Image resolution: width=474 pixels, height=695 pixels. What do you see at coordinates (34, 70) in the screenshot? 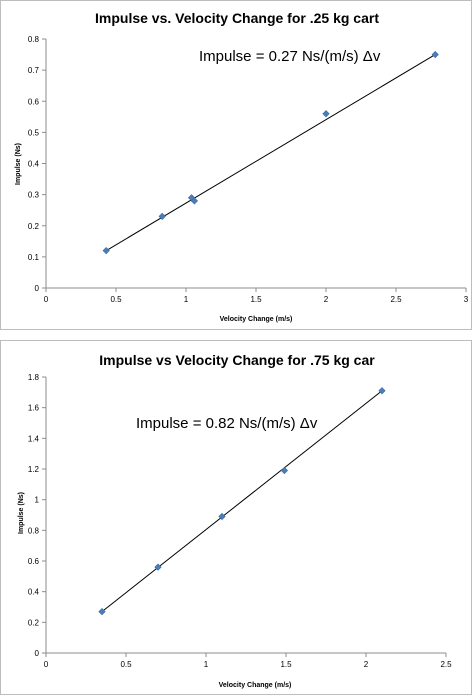
I see `y-tick-label: 0.7` at bounding box center [34, 70].